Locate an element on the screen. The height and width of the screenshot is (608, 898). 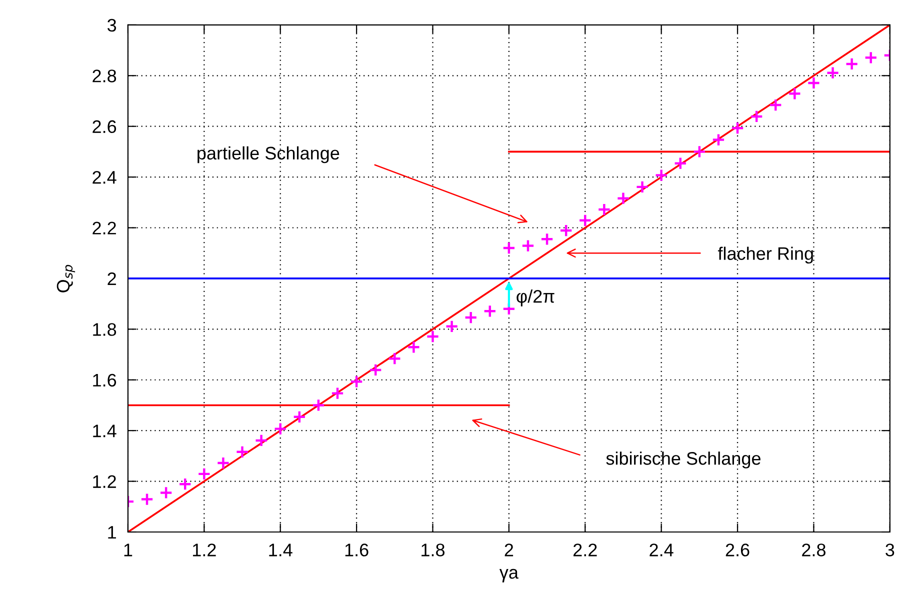
y-tick-label: 1.2 is located at coordinates (104, 481).